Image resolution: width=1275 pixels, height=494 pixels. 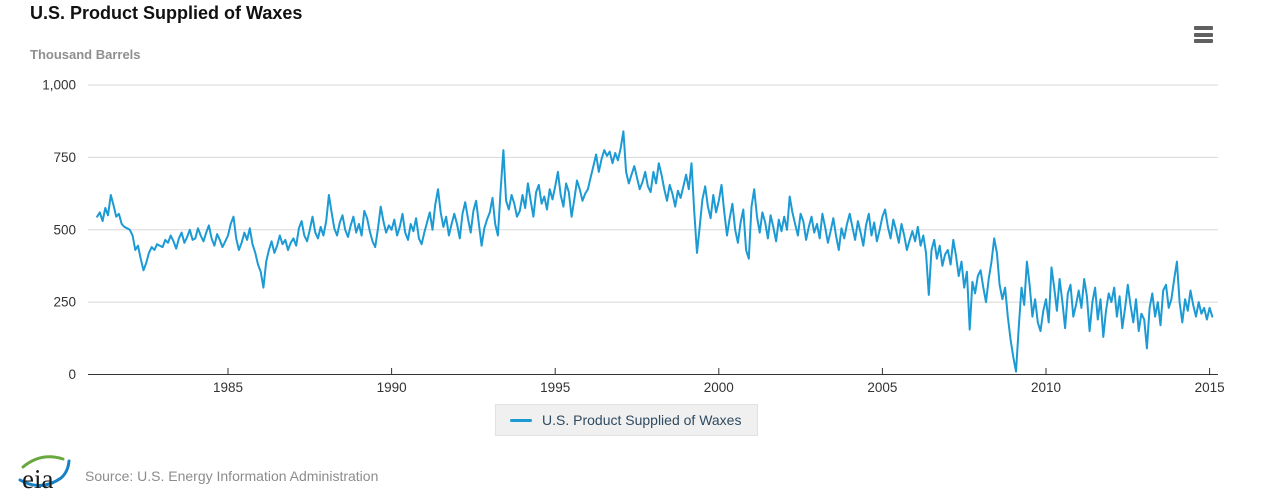 I want to click on y-axis-tick-label: 250, so click(x=64, y=302).